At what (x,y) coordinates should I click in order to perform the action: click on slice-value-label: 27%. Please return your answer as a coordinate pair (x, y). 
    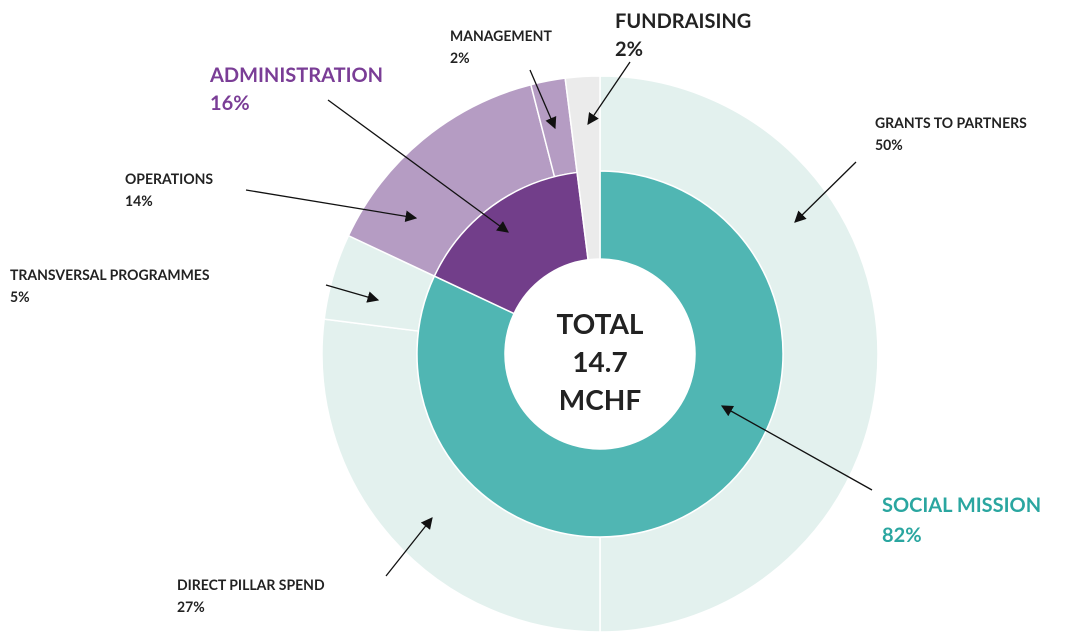
    Looking at the image, I should click on (191, 606).